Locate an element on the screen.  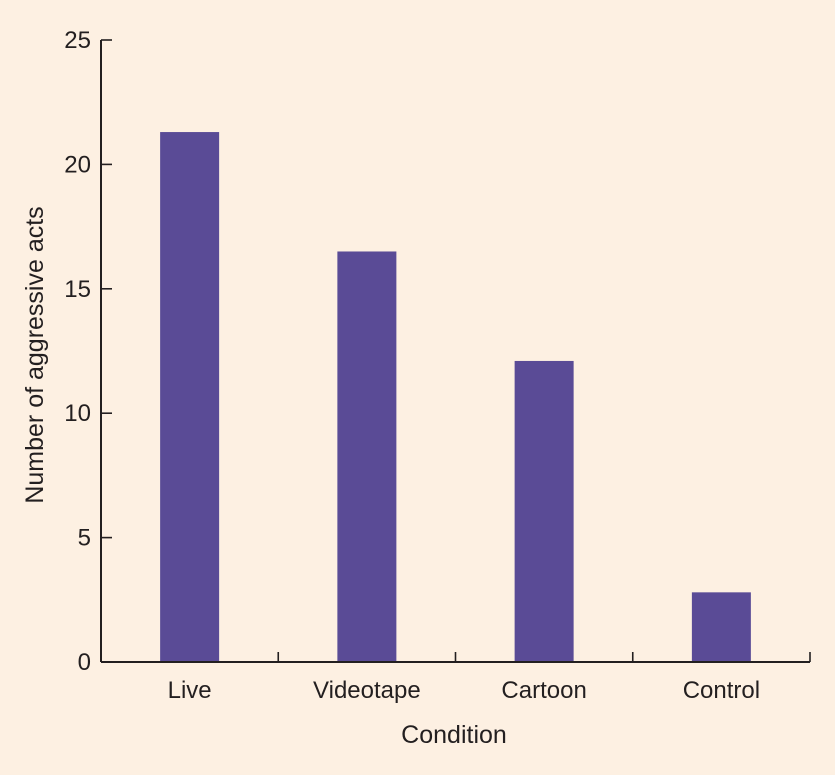
x-axis-title: Condition is located at coordinates (454, 735).